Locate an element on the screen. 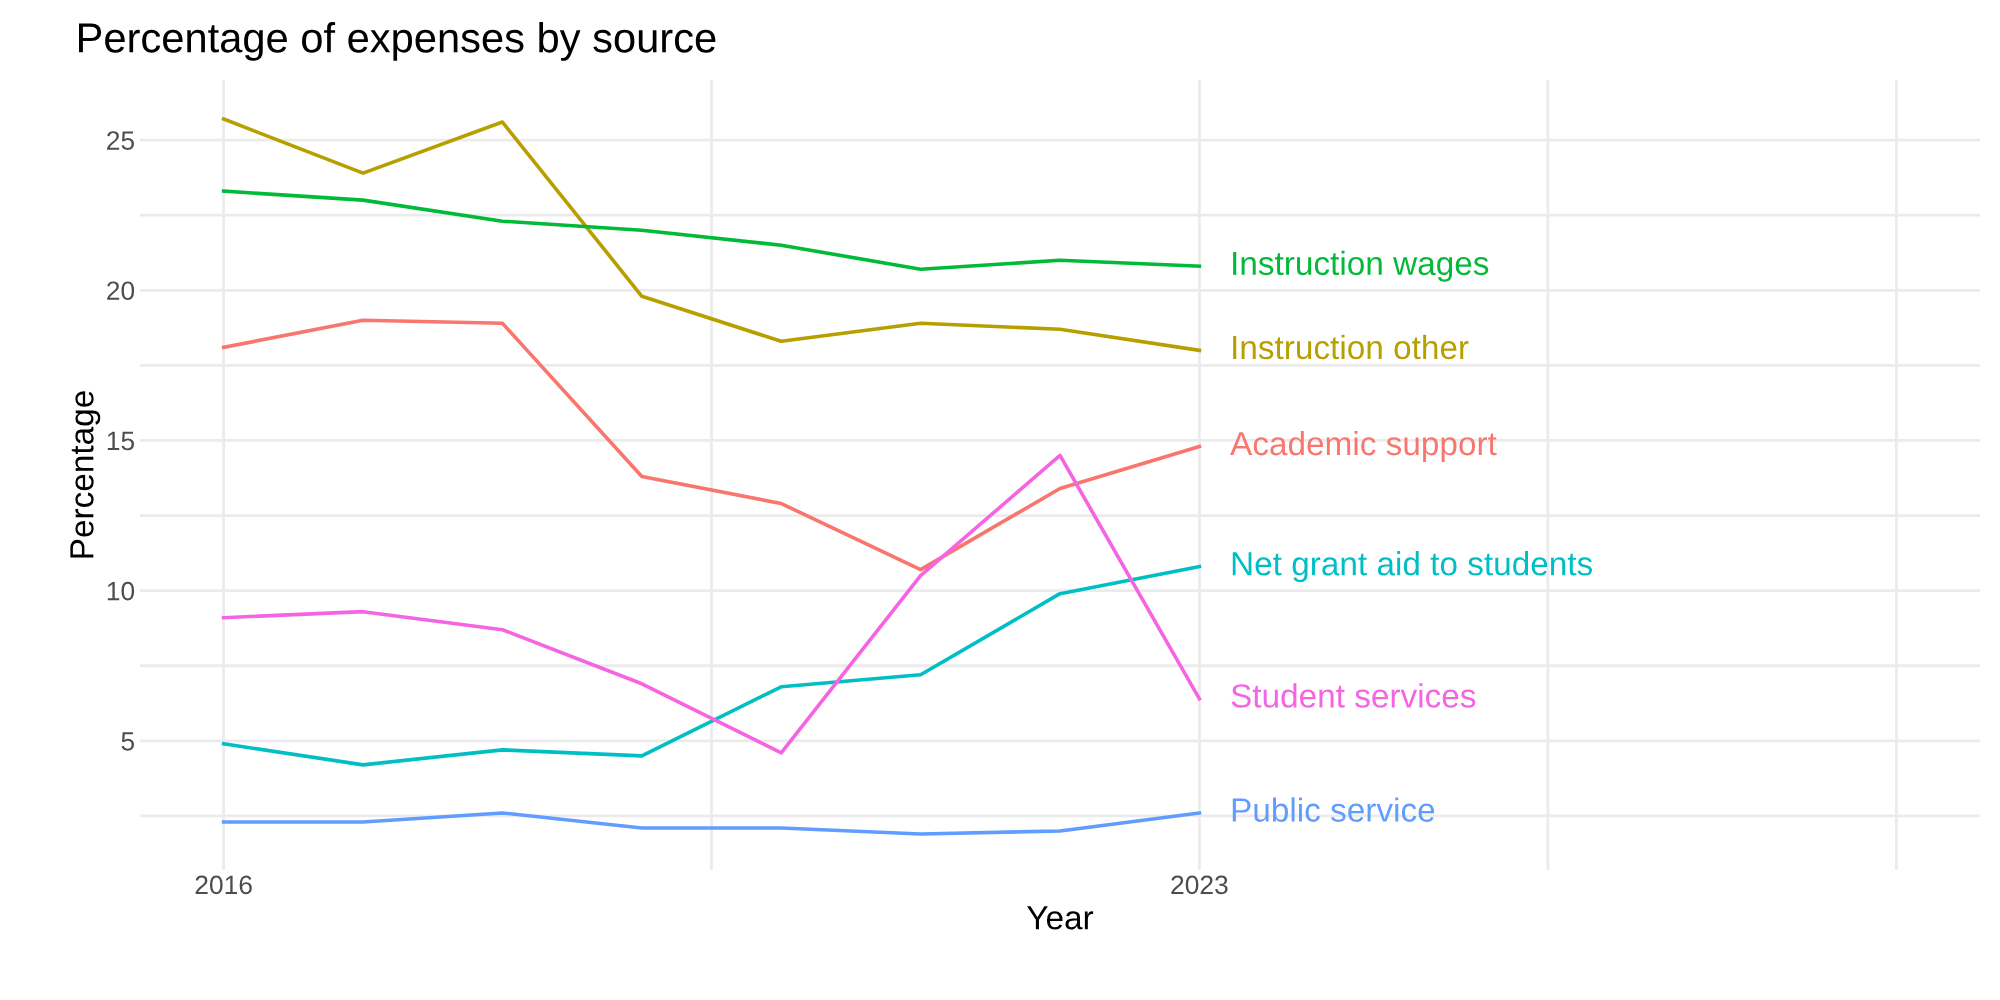  series-label: Instruction other is located at coordinates (1351, 347).